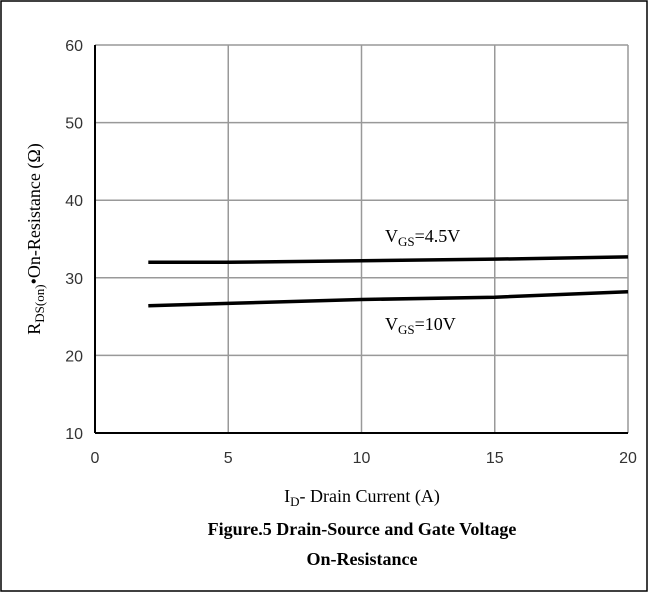 This screenshot has height=593, width=649. Describe the element at coordinates (362, 529) in the screenshot. I see `chart-title: Figure.5 Drain-Source and Gate Voltage` at that location.